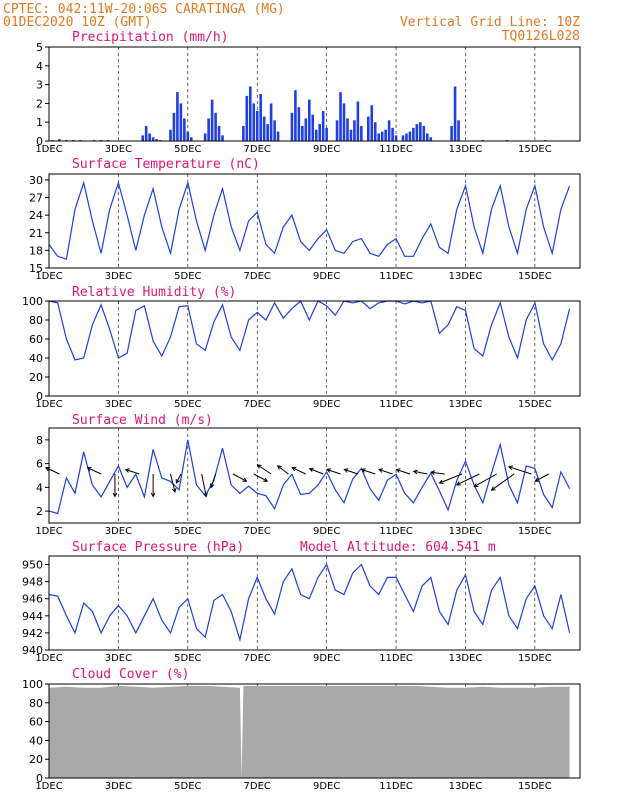 This screenshot has height=800, width=618. I want to click on wind-y-tick-label: 2, so click(39, 511).